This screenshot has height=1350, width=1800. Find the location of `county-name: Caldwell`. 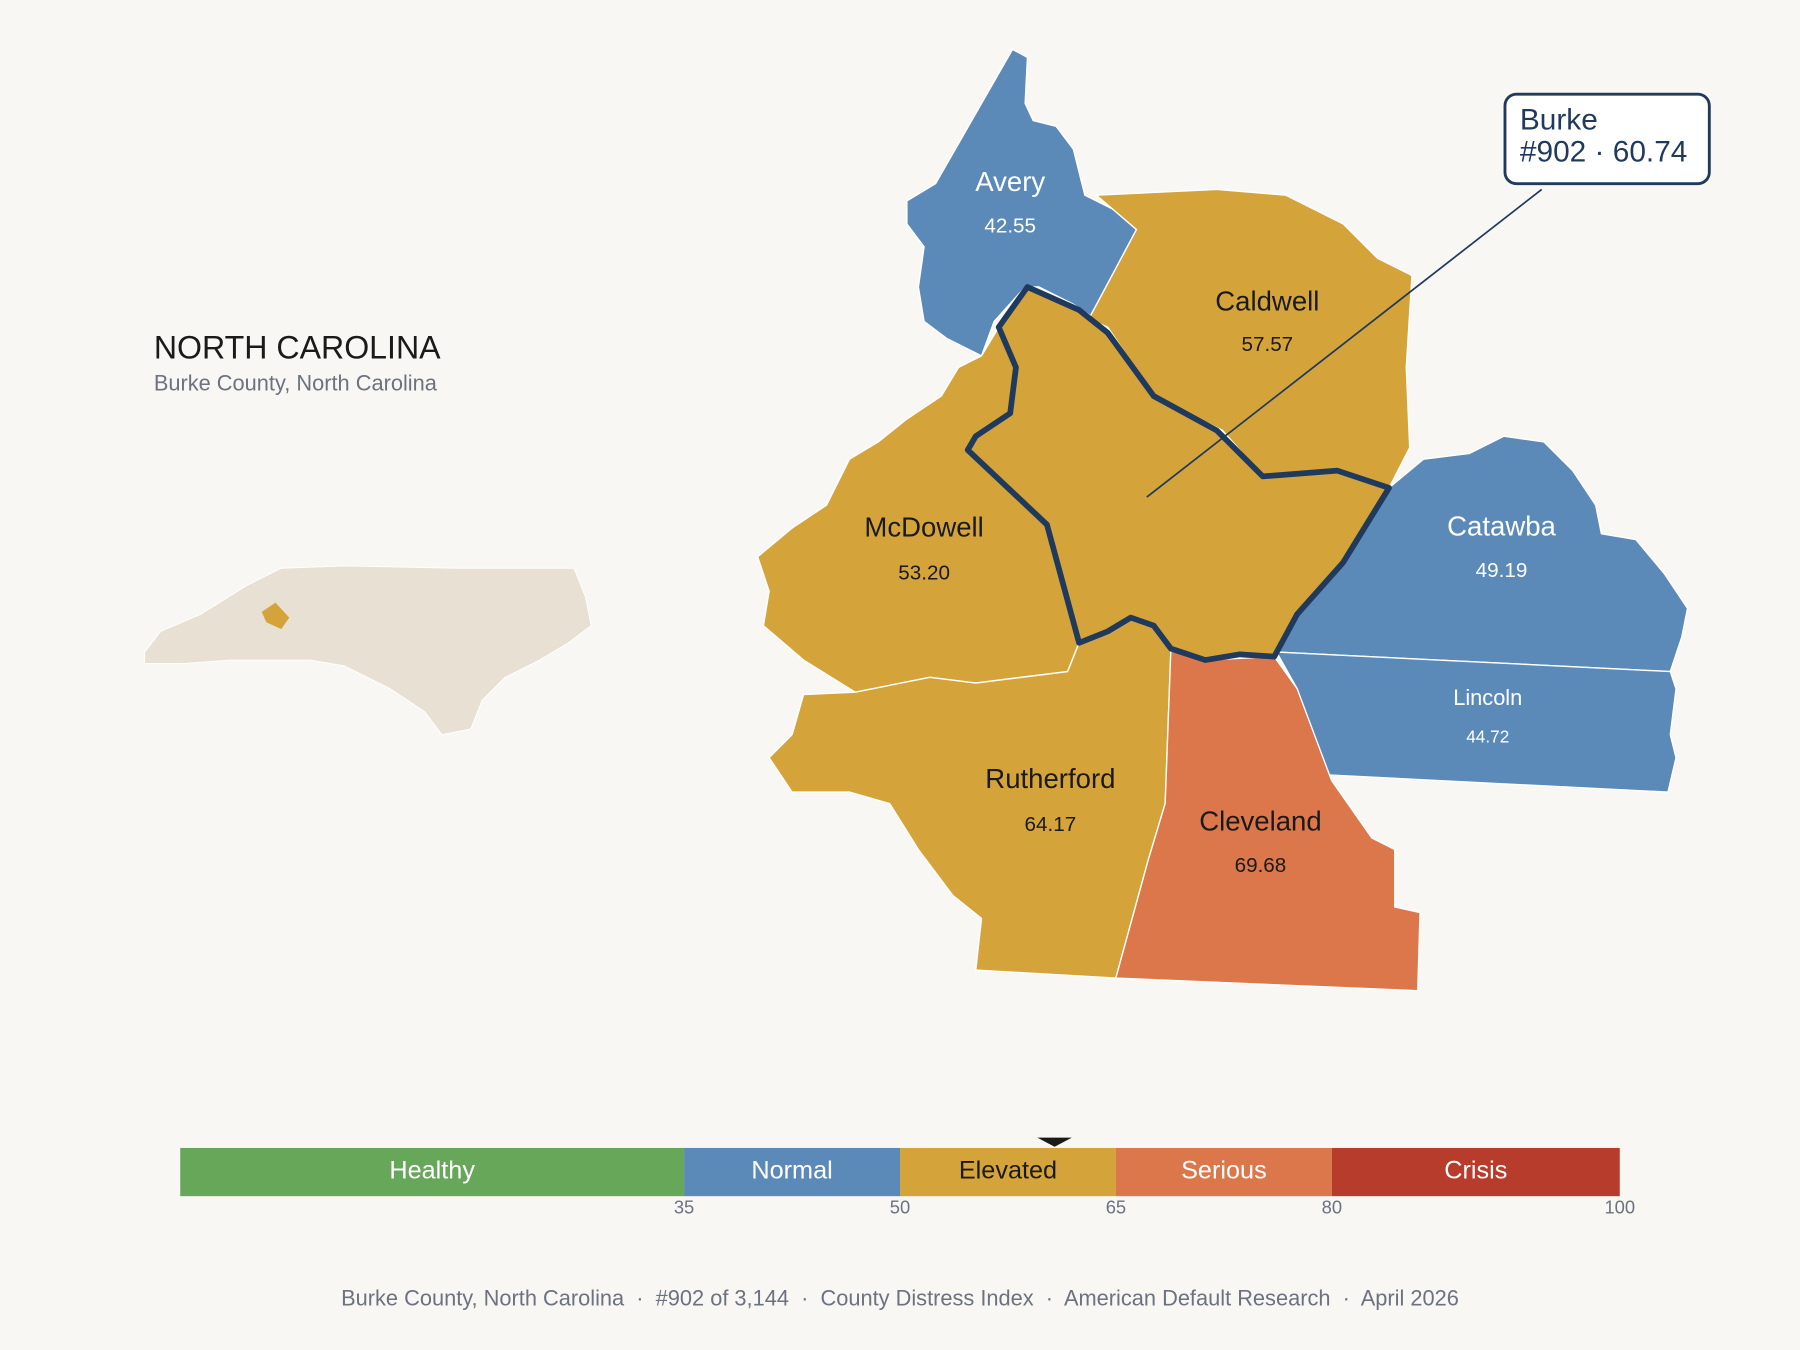

county-name: Caldwell is located at coordinates (1267, 300).